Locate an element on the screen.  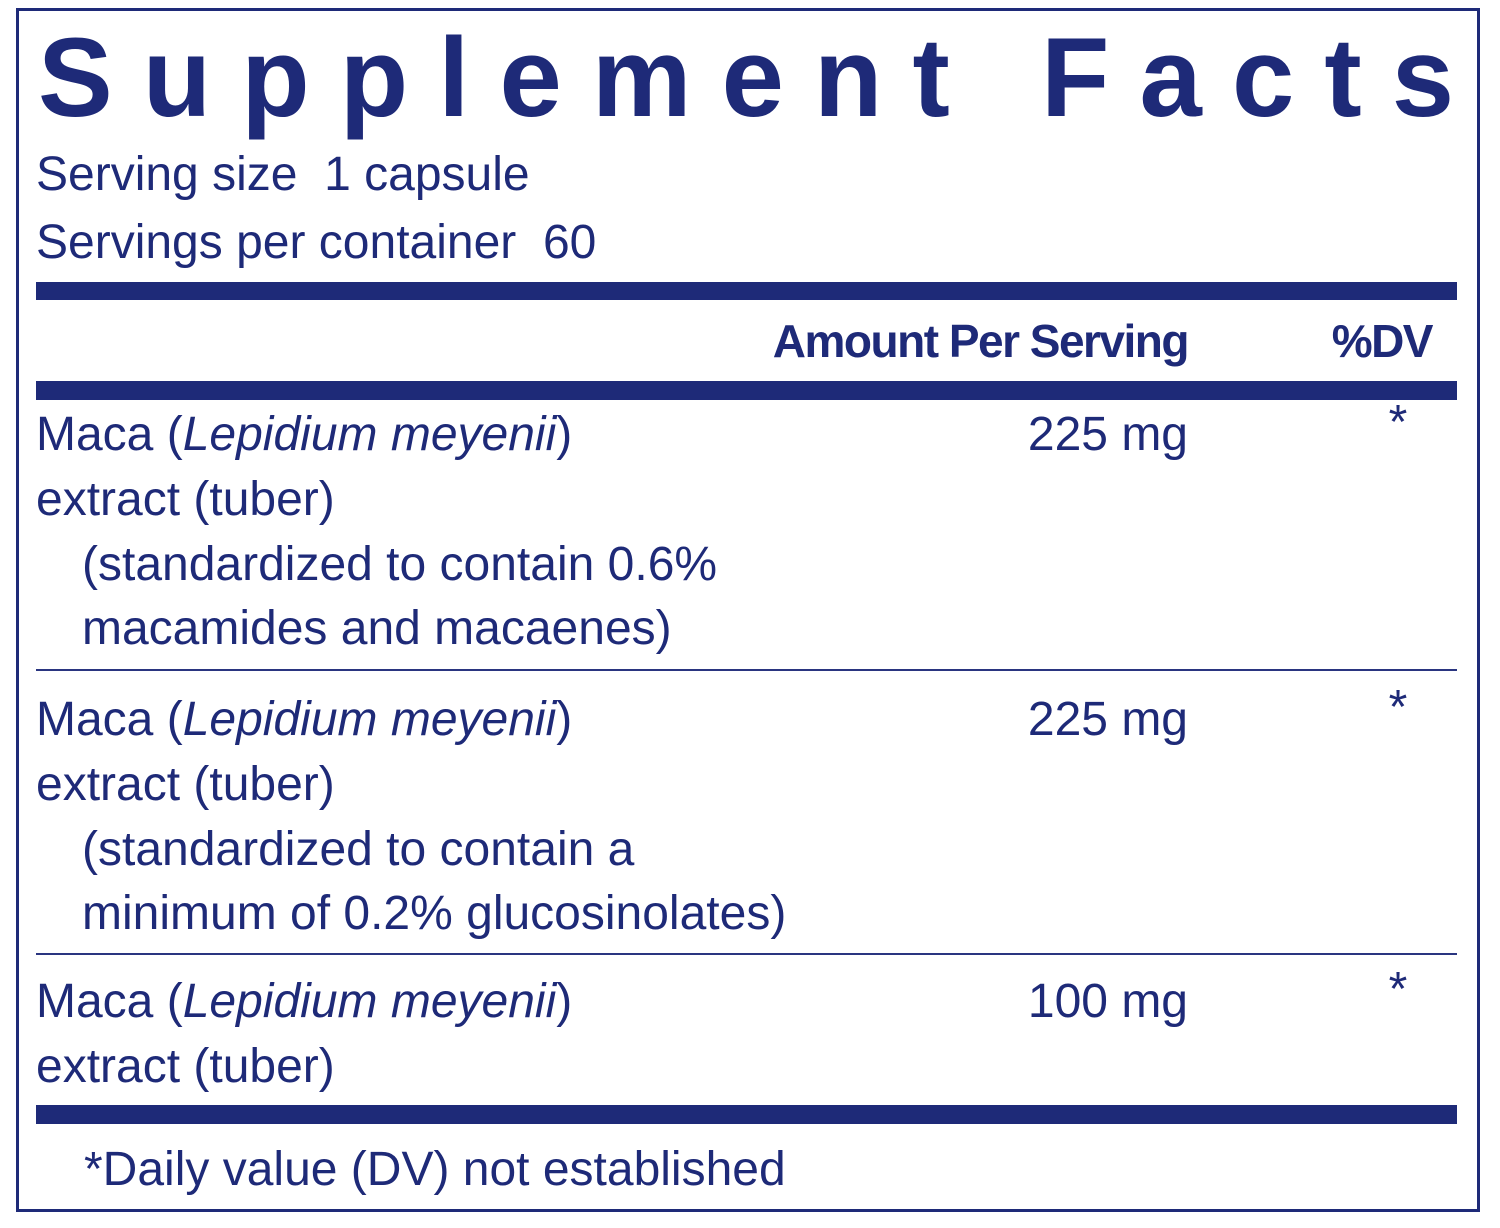
servings-per-container: Servings per container 60 is located at coordinates (316, 243).